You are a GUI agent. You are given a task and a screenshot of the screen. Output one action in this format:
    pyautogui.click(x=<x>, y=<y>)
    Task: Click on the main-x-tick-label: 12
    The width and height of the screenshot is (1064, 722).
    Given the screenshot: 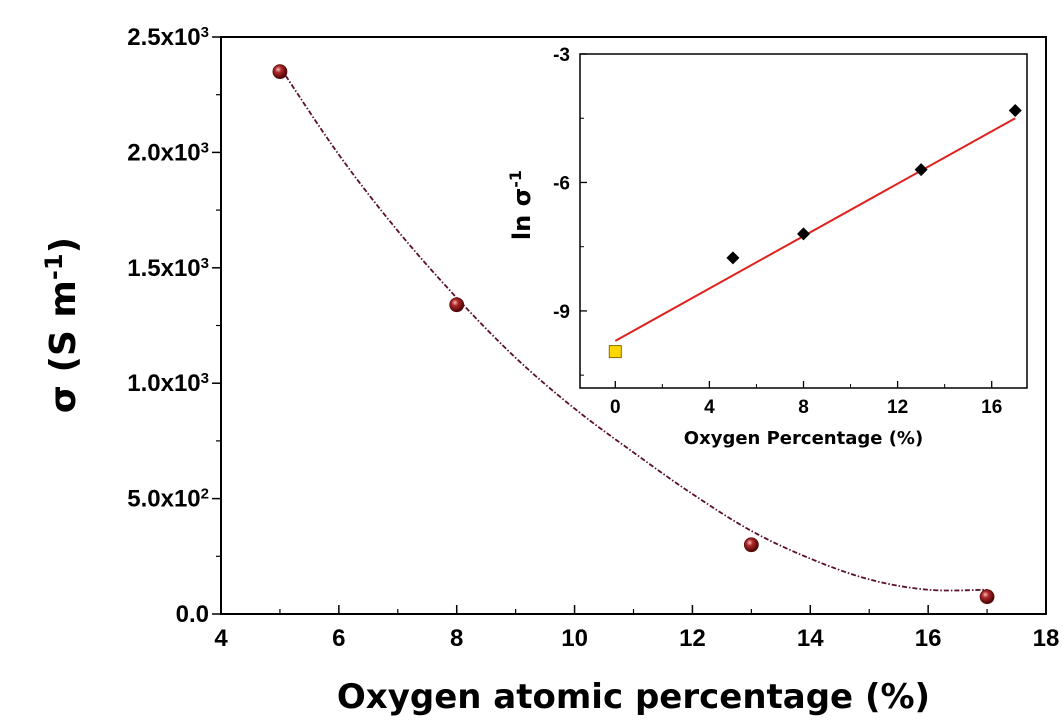 What is the action you would take?
    pyautogui.click(x=692, y=638)
    